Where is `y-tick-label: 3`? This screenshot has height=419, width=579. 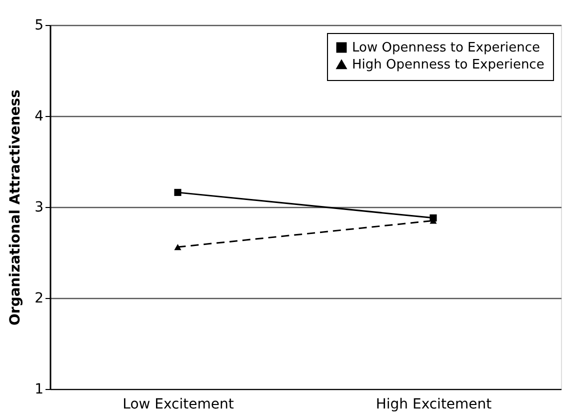
y-tick-label: 3 is located at coordinates (39, 208).